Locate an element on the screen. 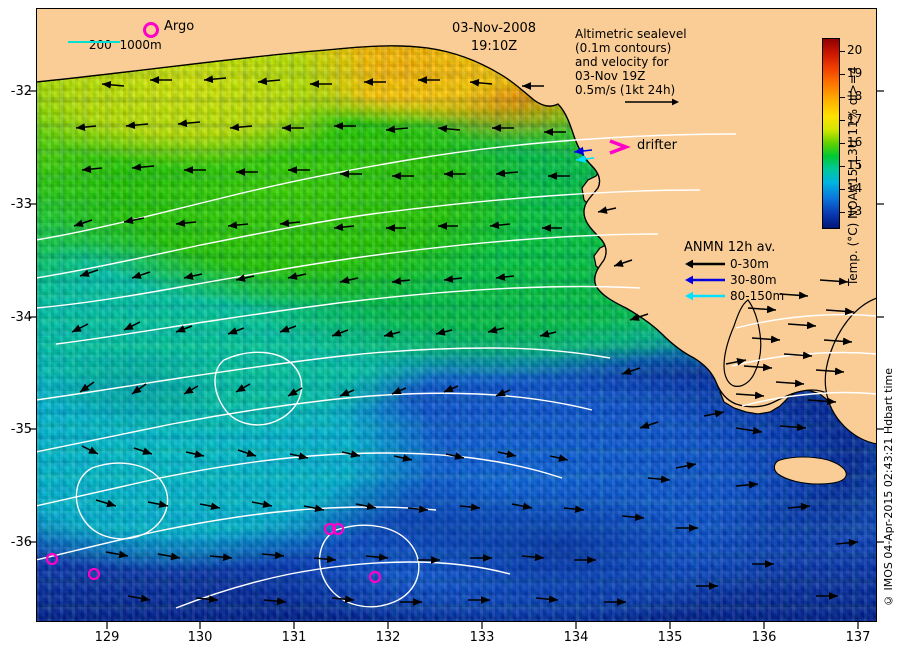 This screenshot has width=900, height=660. anmn-label-0-30m: 0-30m is located at coordinates (749, 264).